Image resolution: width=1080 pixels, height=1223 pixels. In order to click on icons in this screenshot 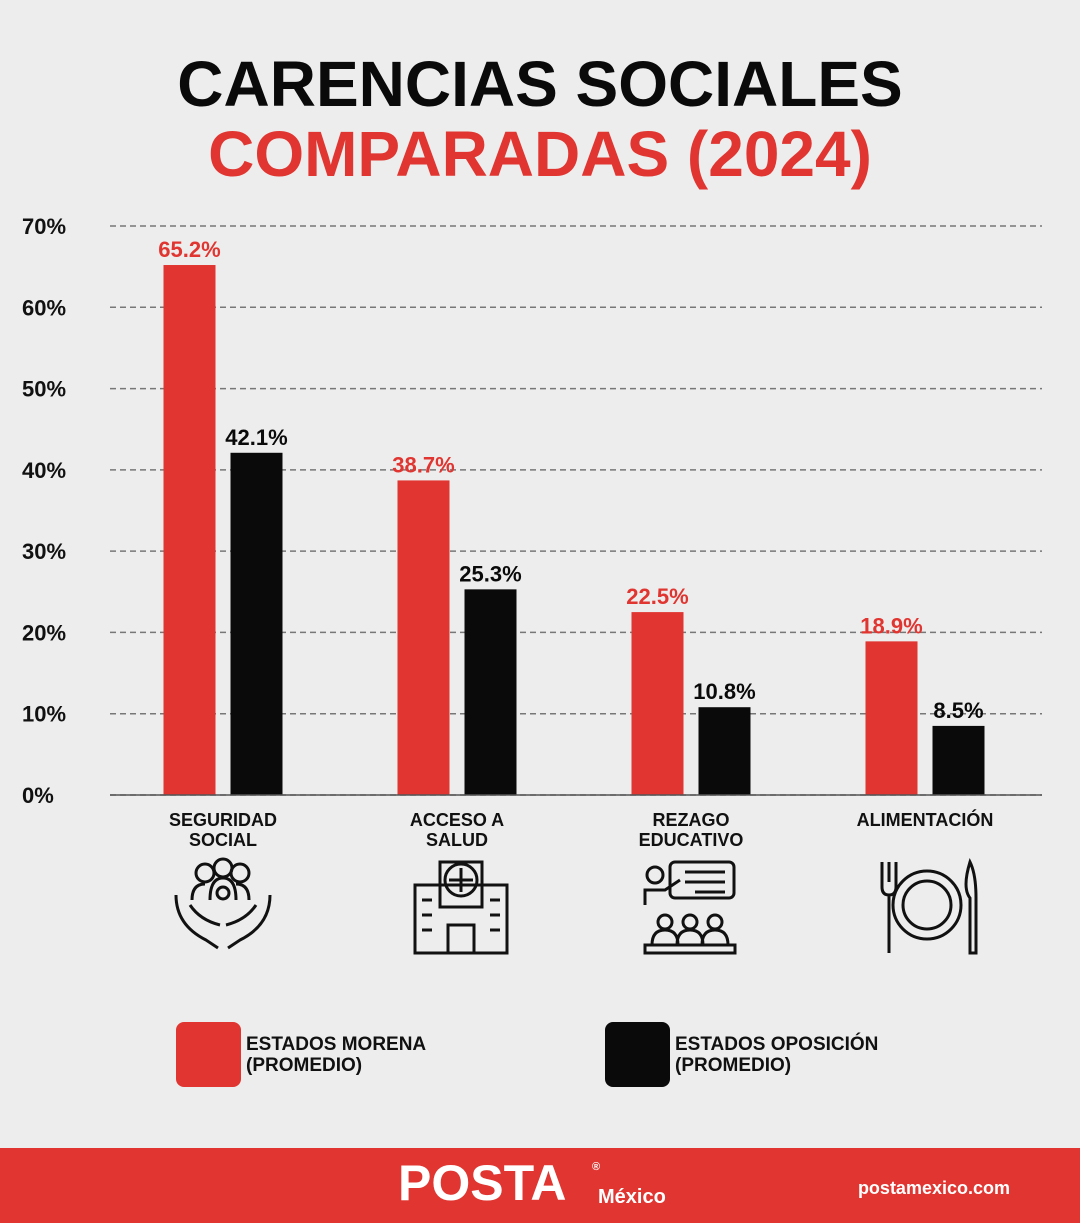, I will do `click(576, 906)`.